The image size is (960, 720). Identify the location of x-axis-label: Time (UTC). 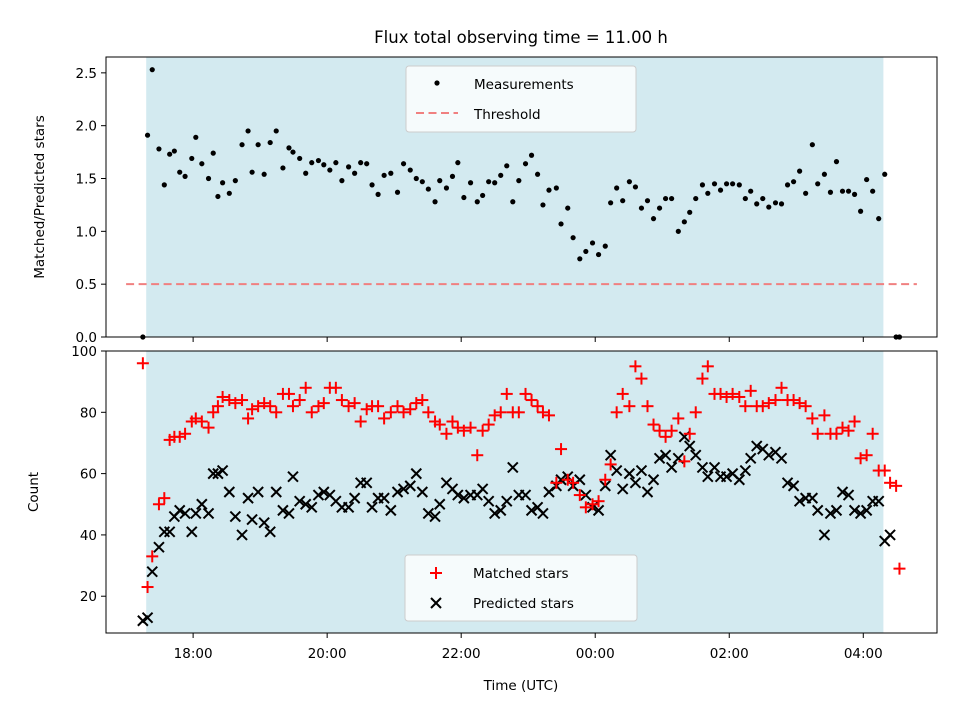
(521, 686).